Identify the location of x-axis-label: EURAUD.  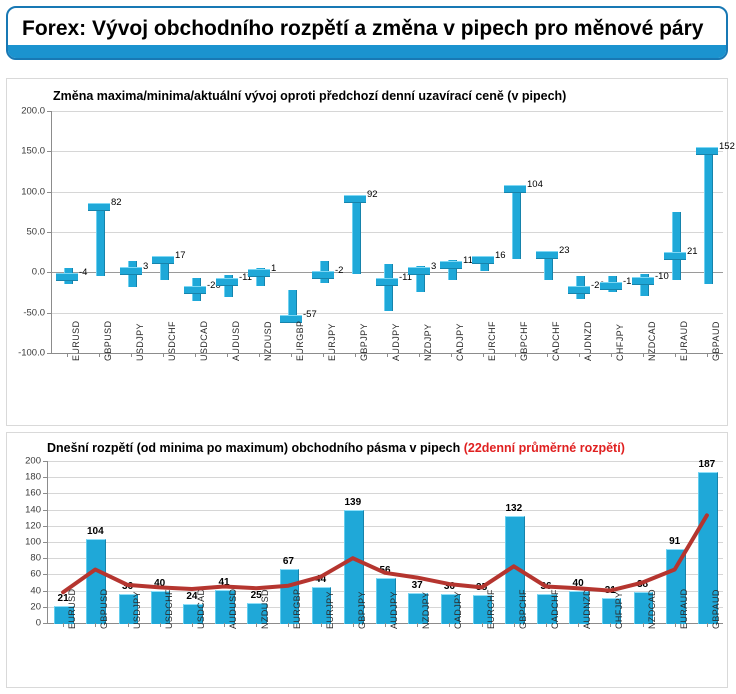
(684, 340).